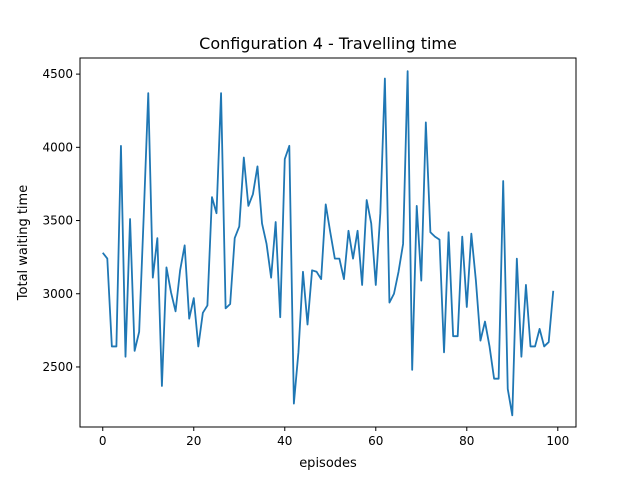 Image resolution: width=640 pixels, height=480 pixels. What do you see at coordinates (557, 441) in the screenshot?
I see `x-tick-label: 100` at bounding box center [557, 441].